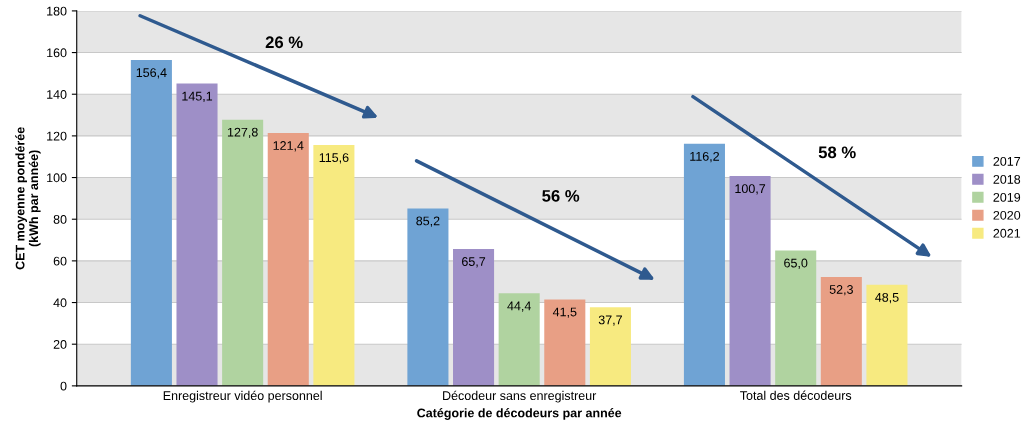 This screenshot has width=1023, height=436. Describe the element at coordinates (837, 152) in the screenshot. I see `annotation: 58 %` at that location.